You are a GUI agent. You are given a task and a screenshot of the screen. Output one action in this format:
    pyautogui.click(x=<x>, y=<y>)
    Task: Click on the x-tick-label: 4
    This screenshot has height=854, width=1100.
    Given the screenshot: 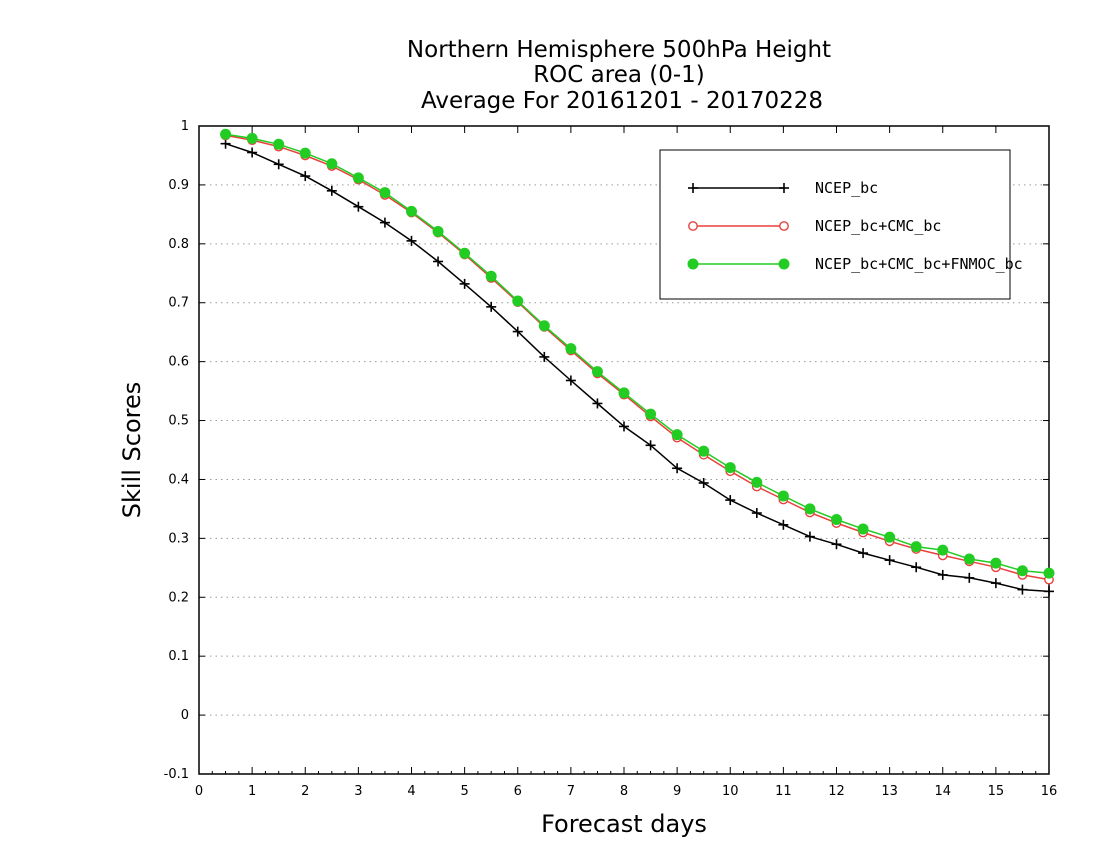 What is the action you would take?
    pyautogui.click(x=411, y=791)
    